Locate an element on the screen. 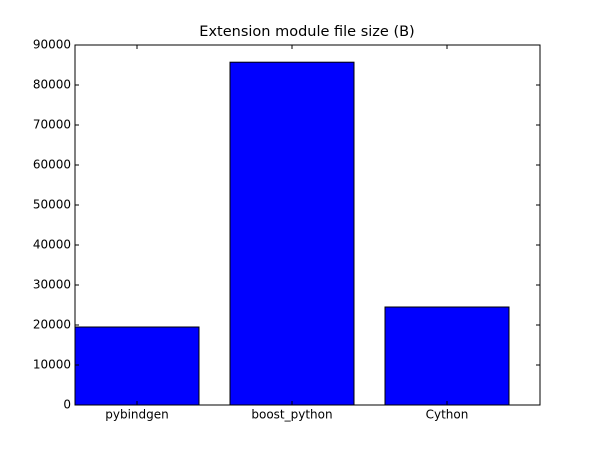 Image resolution: width=600 pixels, height=450 pixels. y-tick-label: 70000 is located at coordinates (52, 125).